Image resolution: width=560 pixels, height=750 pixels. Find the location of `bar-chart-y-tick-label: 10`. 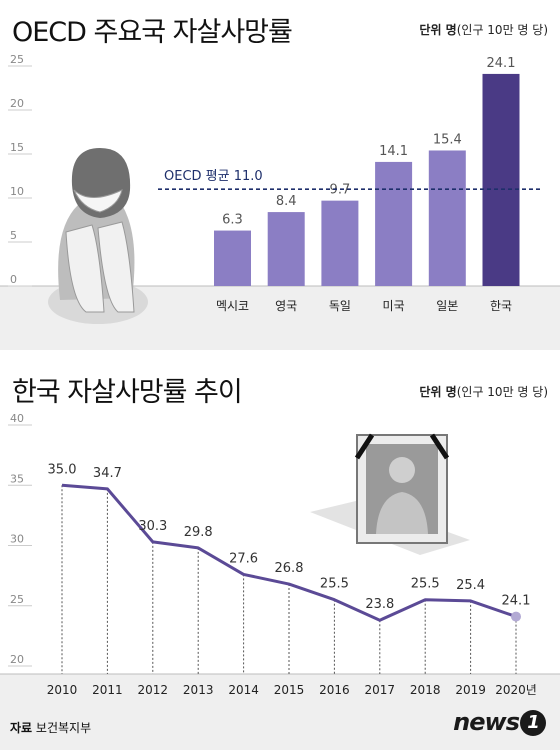

bar-chart-y-tick-label: 10 is located at coordinates (17, 191).